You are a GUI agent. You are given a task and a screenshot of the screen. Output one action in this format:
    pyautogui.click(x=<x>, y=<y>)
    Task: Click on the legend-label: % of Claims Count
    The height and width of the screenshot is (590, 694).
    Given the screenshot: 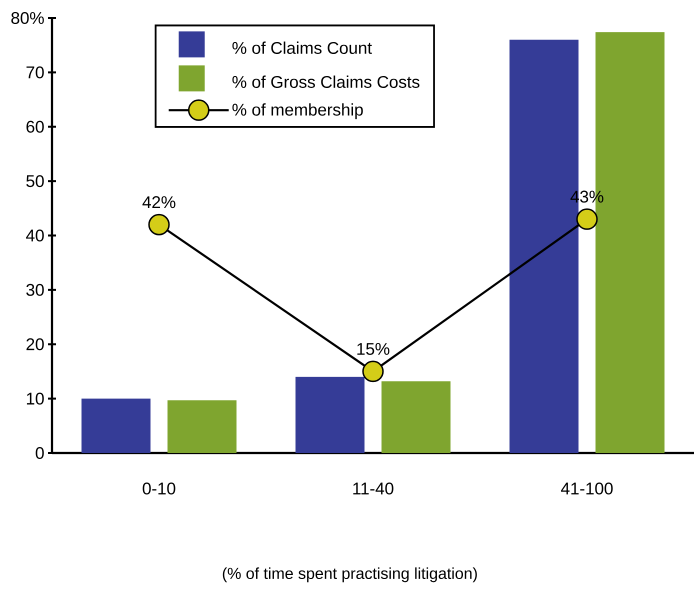 What is the action you would take?
    pyautogui.click(x=302, y=48)
    